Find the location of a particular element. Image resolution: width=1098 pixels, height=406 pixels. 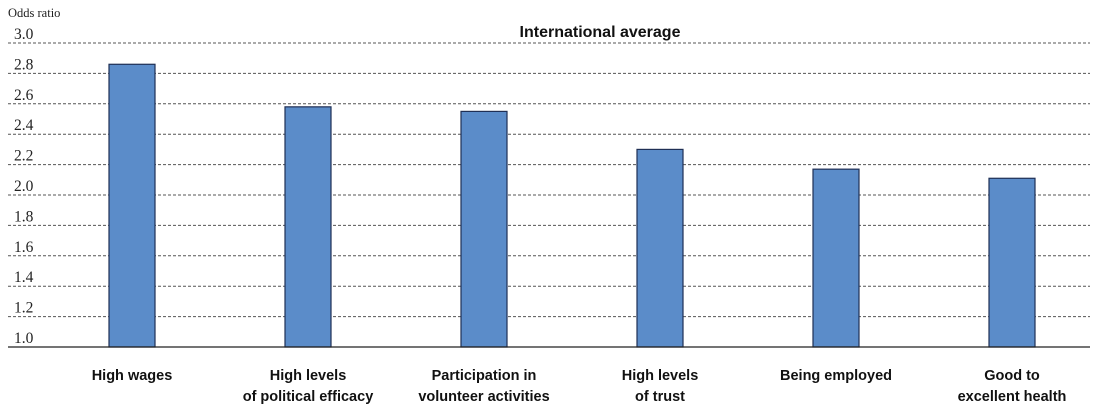

y-tick-label: 2.4 is located at coordinates (24, 125).